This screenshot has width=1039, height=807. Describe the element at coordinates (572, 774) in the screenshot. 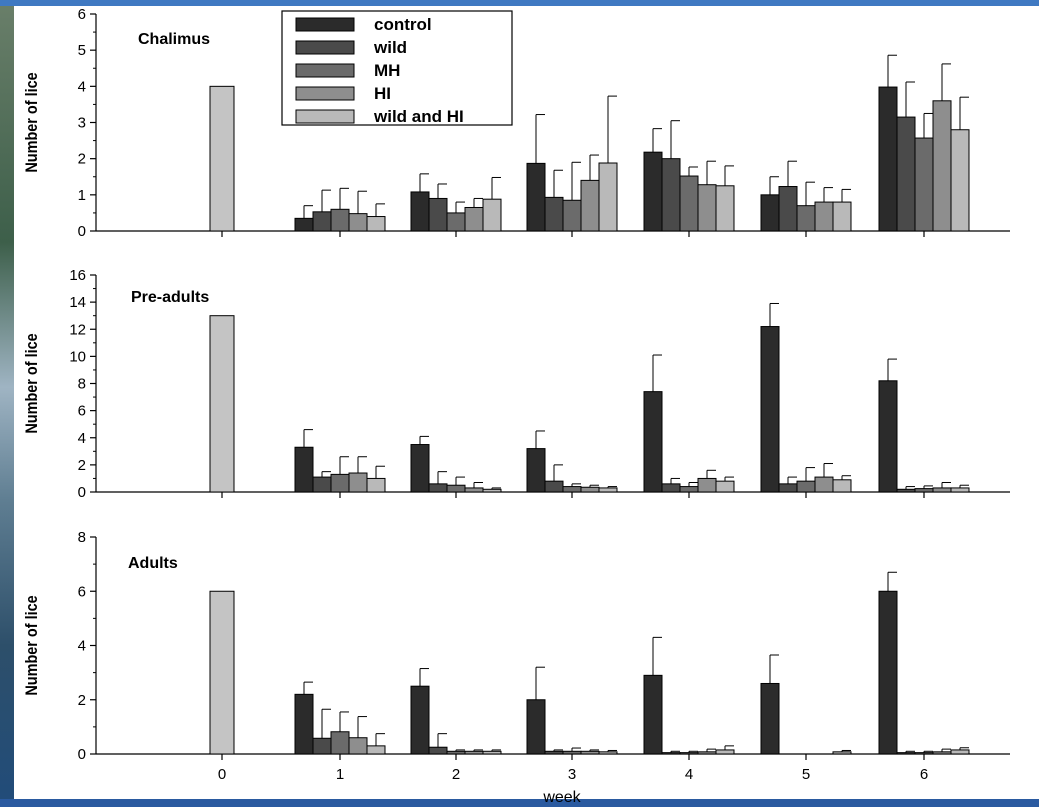

I see `x-tick-label: 3` at that location.